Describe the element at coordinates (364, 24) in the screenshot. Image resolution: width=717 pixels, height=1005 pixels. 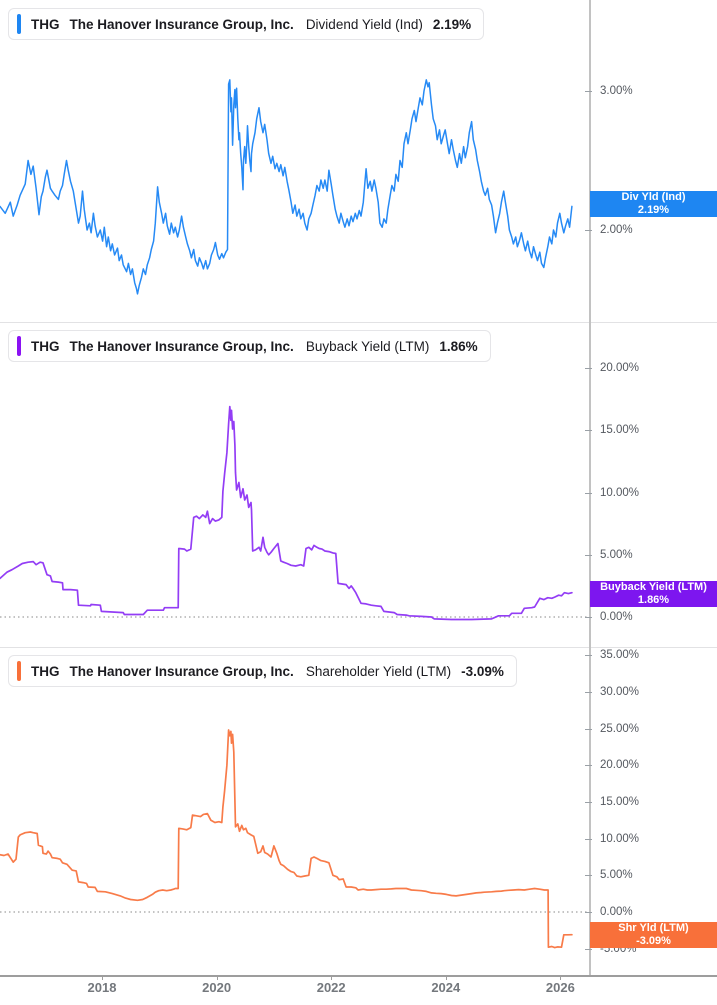
I see `metric-name: Dividend Yield (Ind)` at that location.